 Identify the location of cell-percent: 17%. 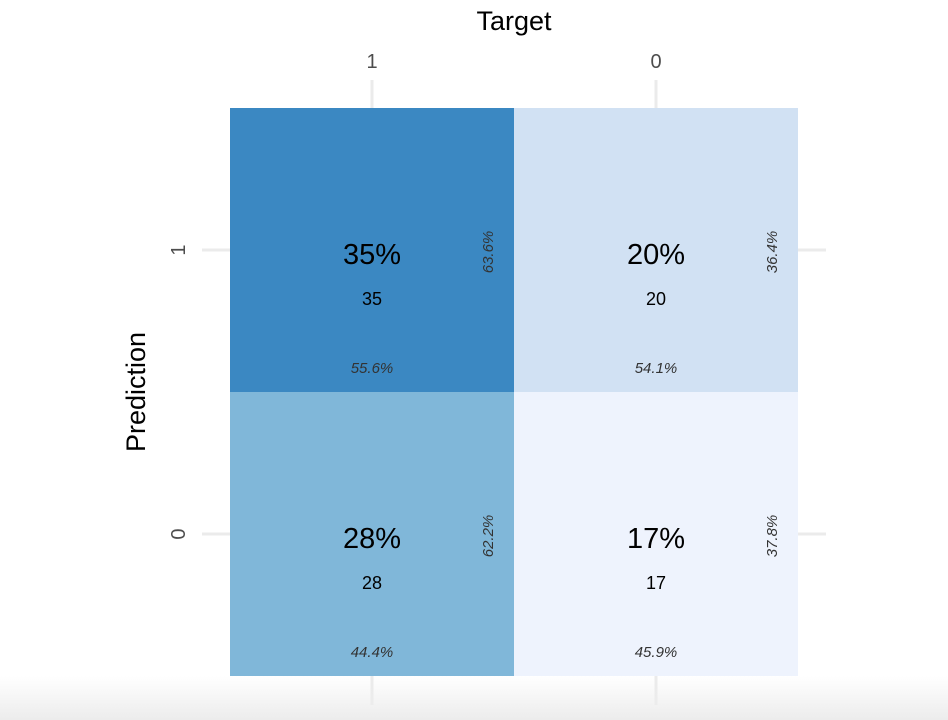
(656, 539).